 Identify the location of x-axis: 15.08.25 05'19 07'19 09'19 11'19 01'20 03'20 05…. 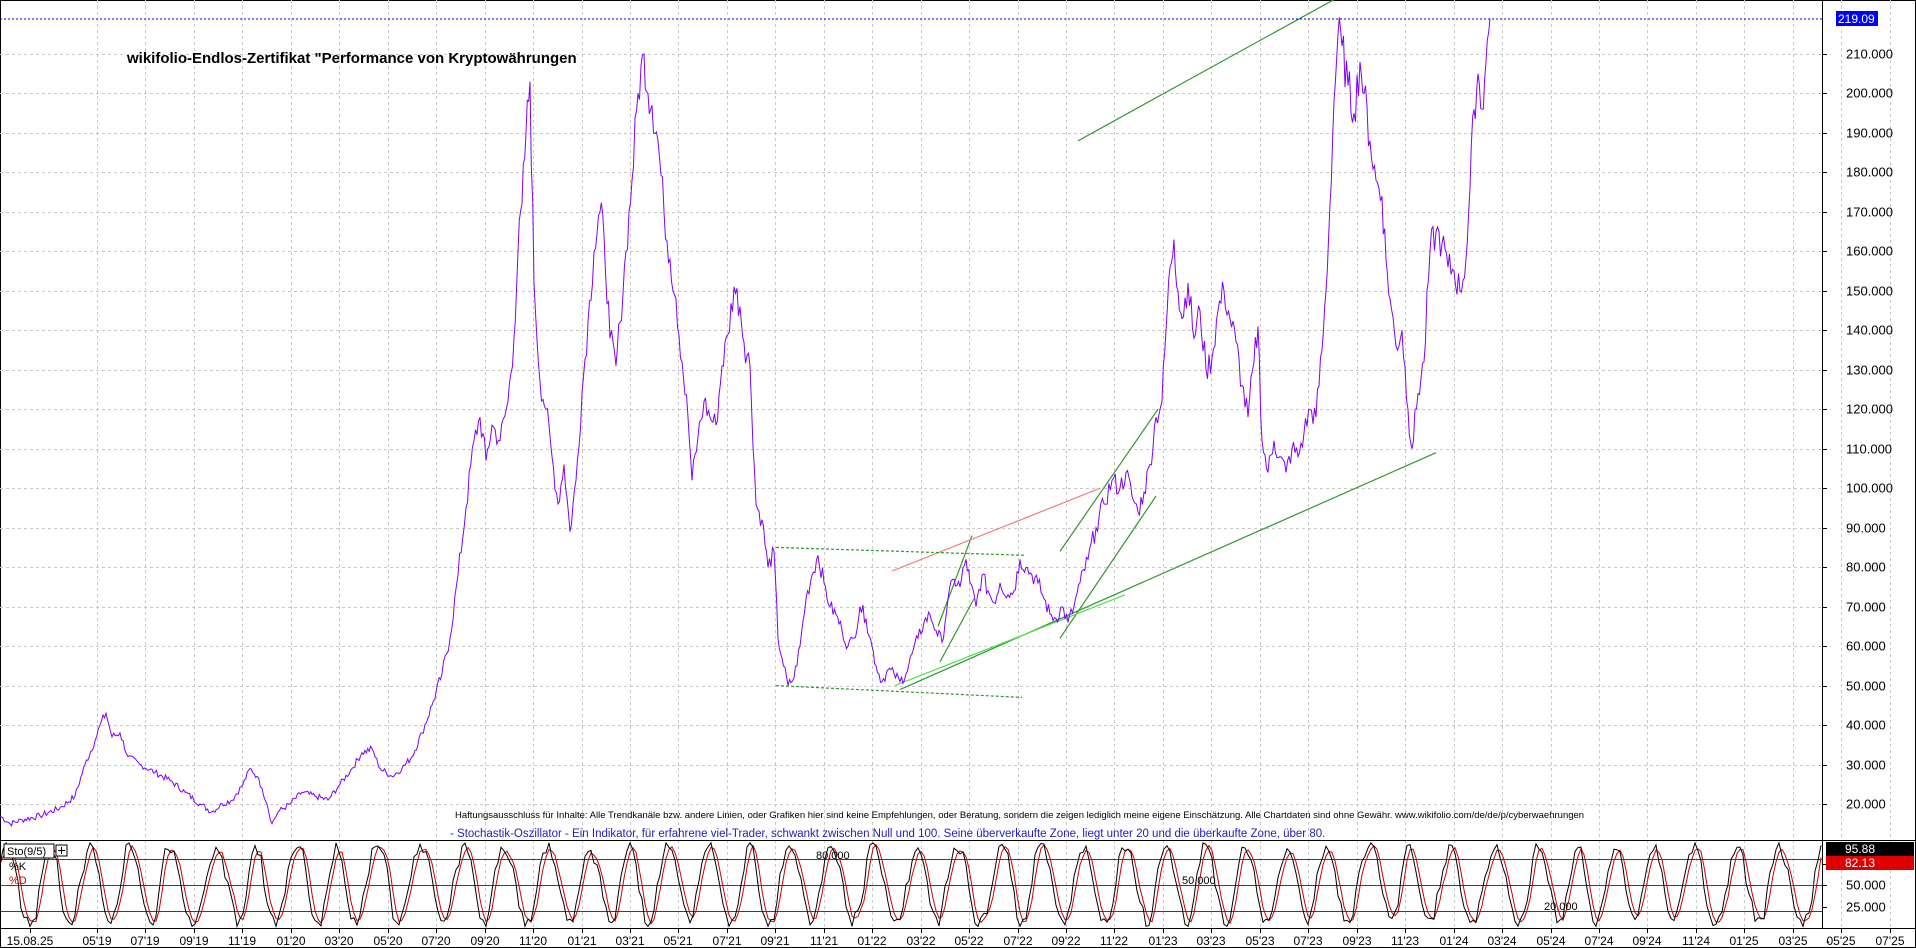
(956, 938).